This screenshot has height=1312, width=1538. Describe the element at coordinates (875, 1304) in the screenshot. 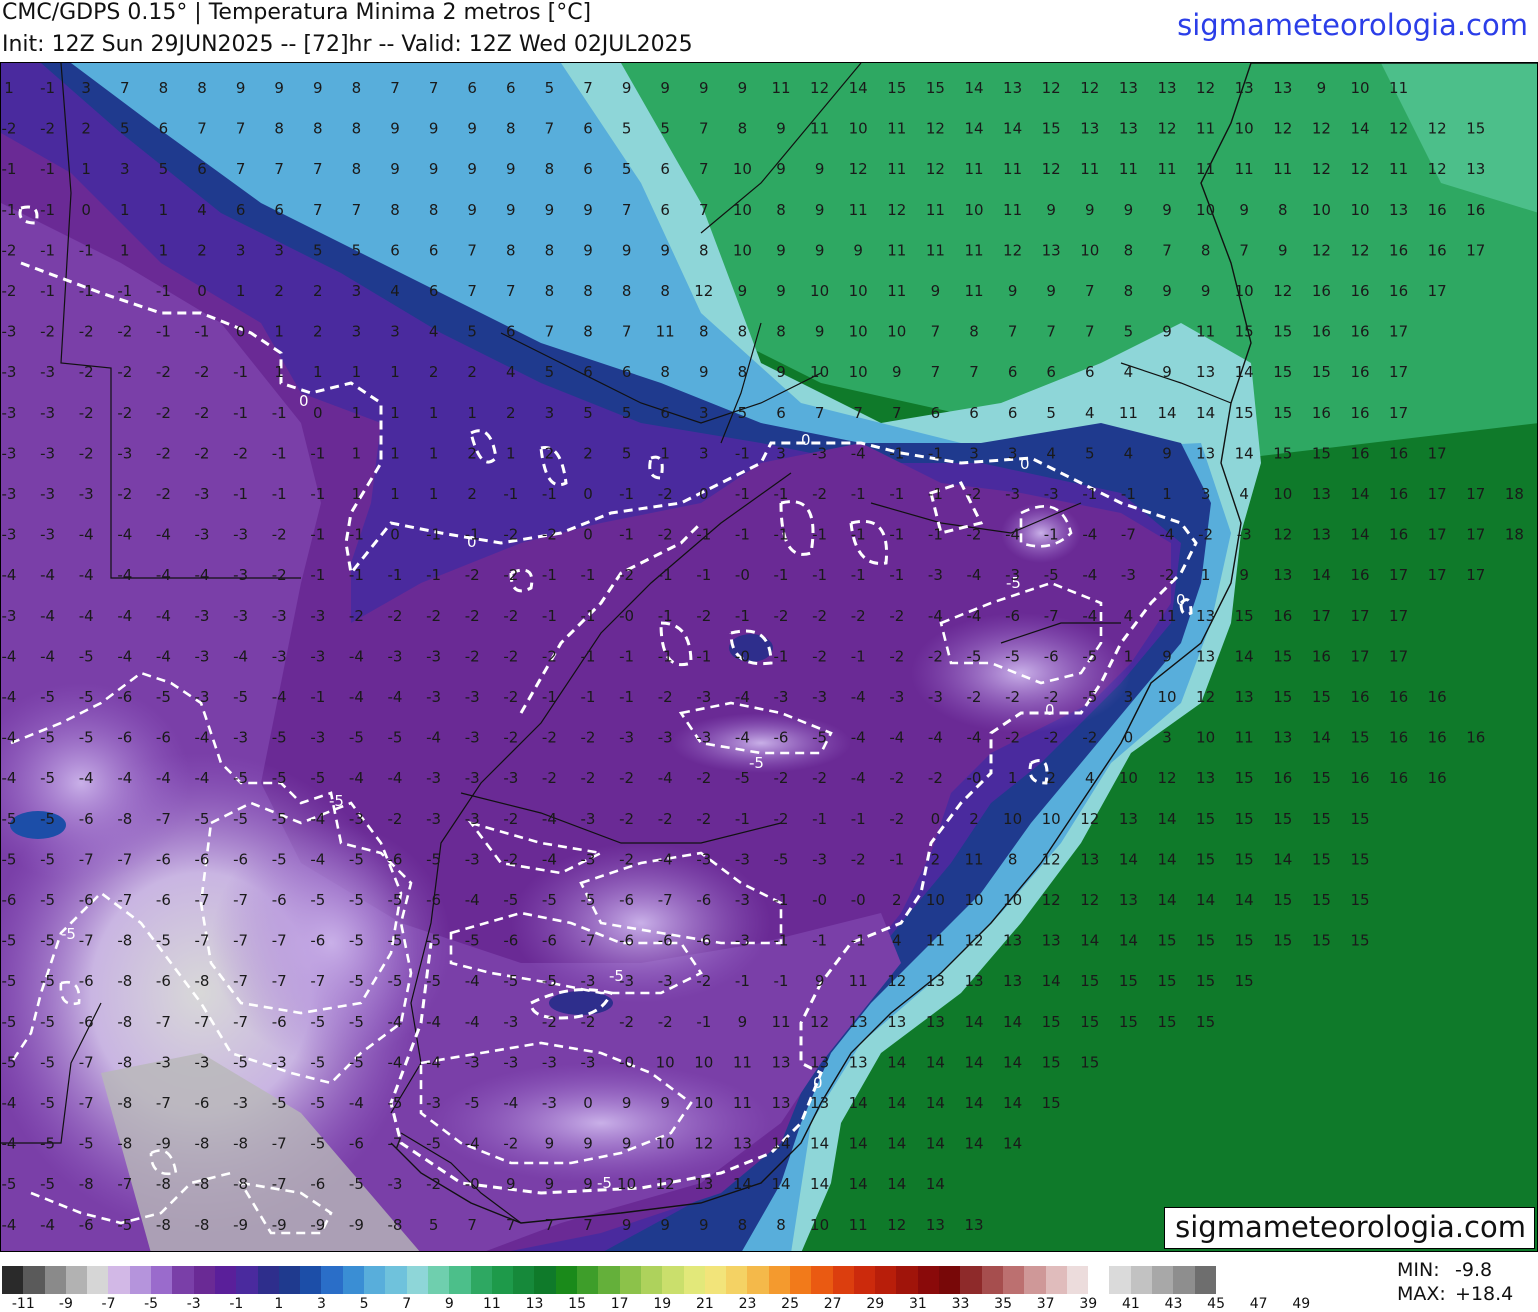

I see `colorbar-tick-label: 29` at that location.